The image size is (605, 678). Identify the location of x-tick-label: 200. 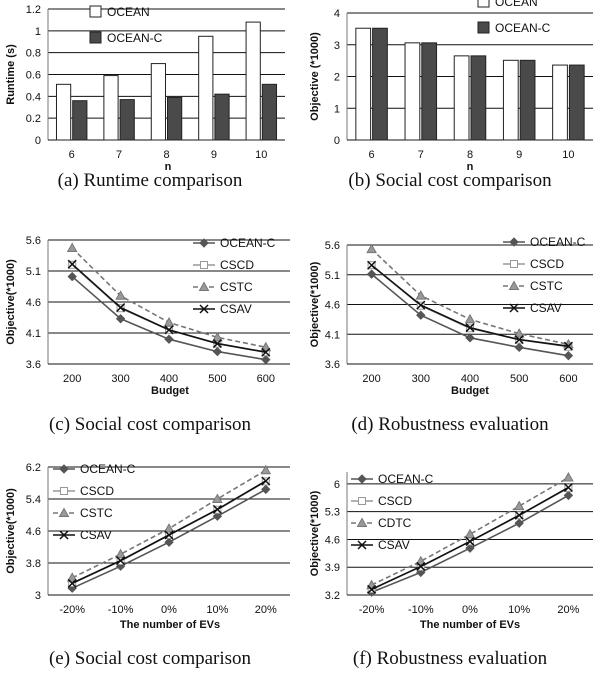
(72, 379).